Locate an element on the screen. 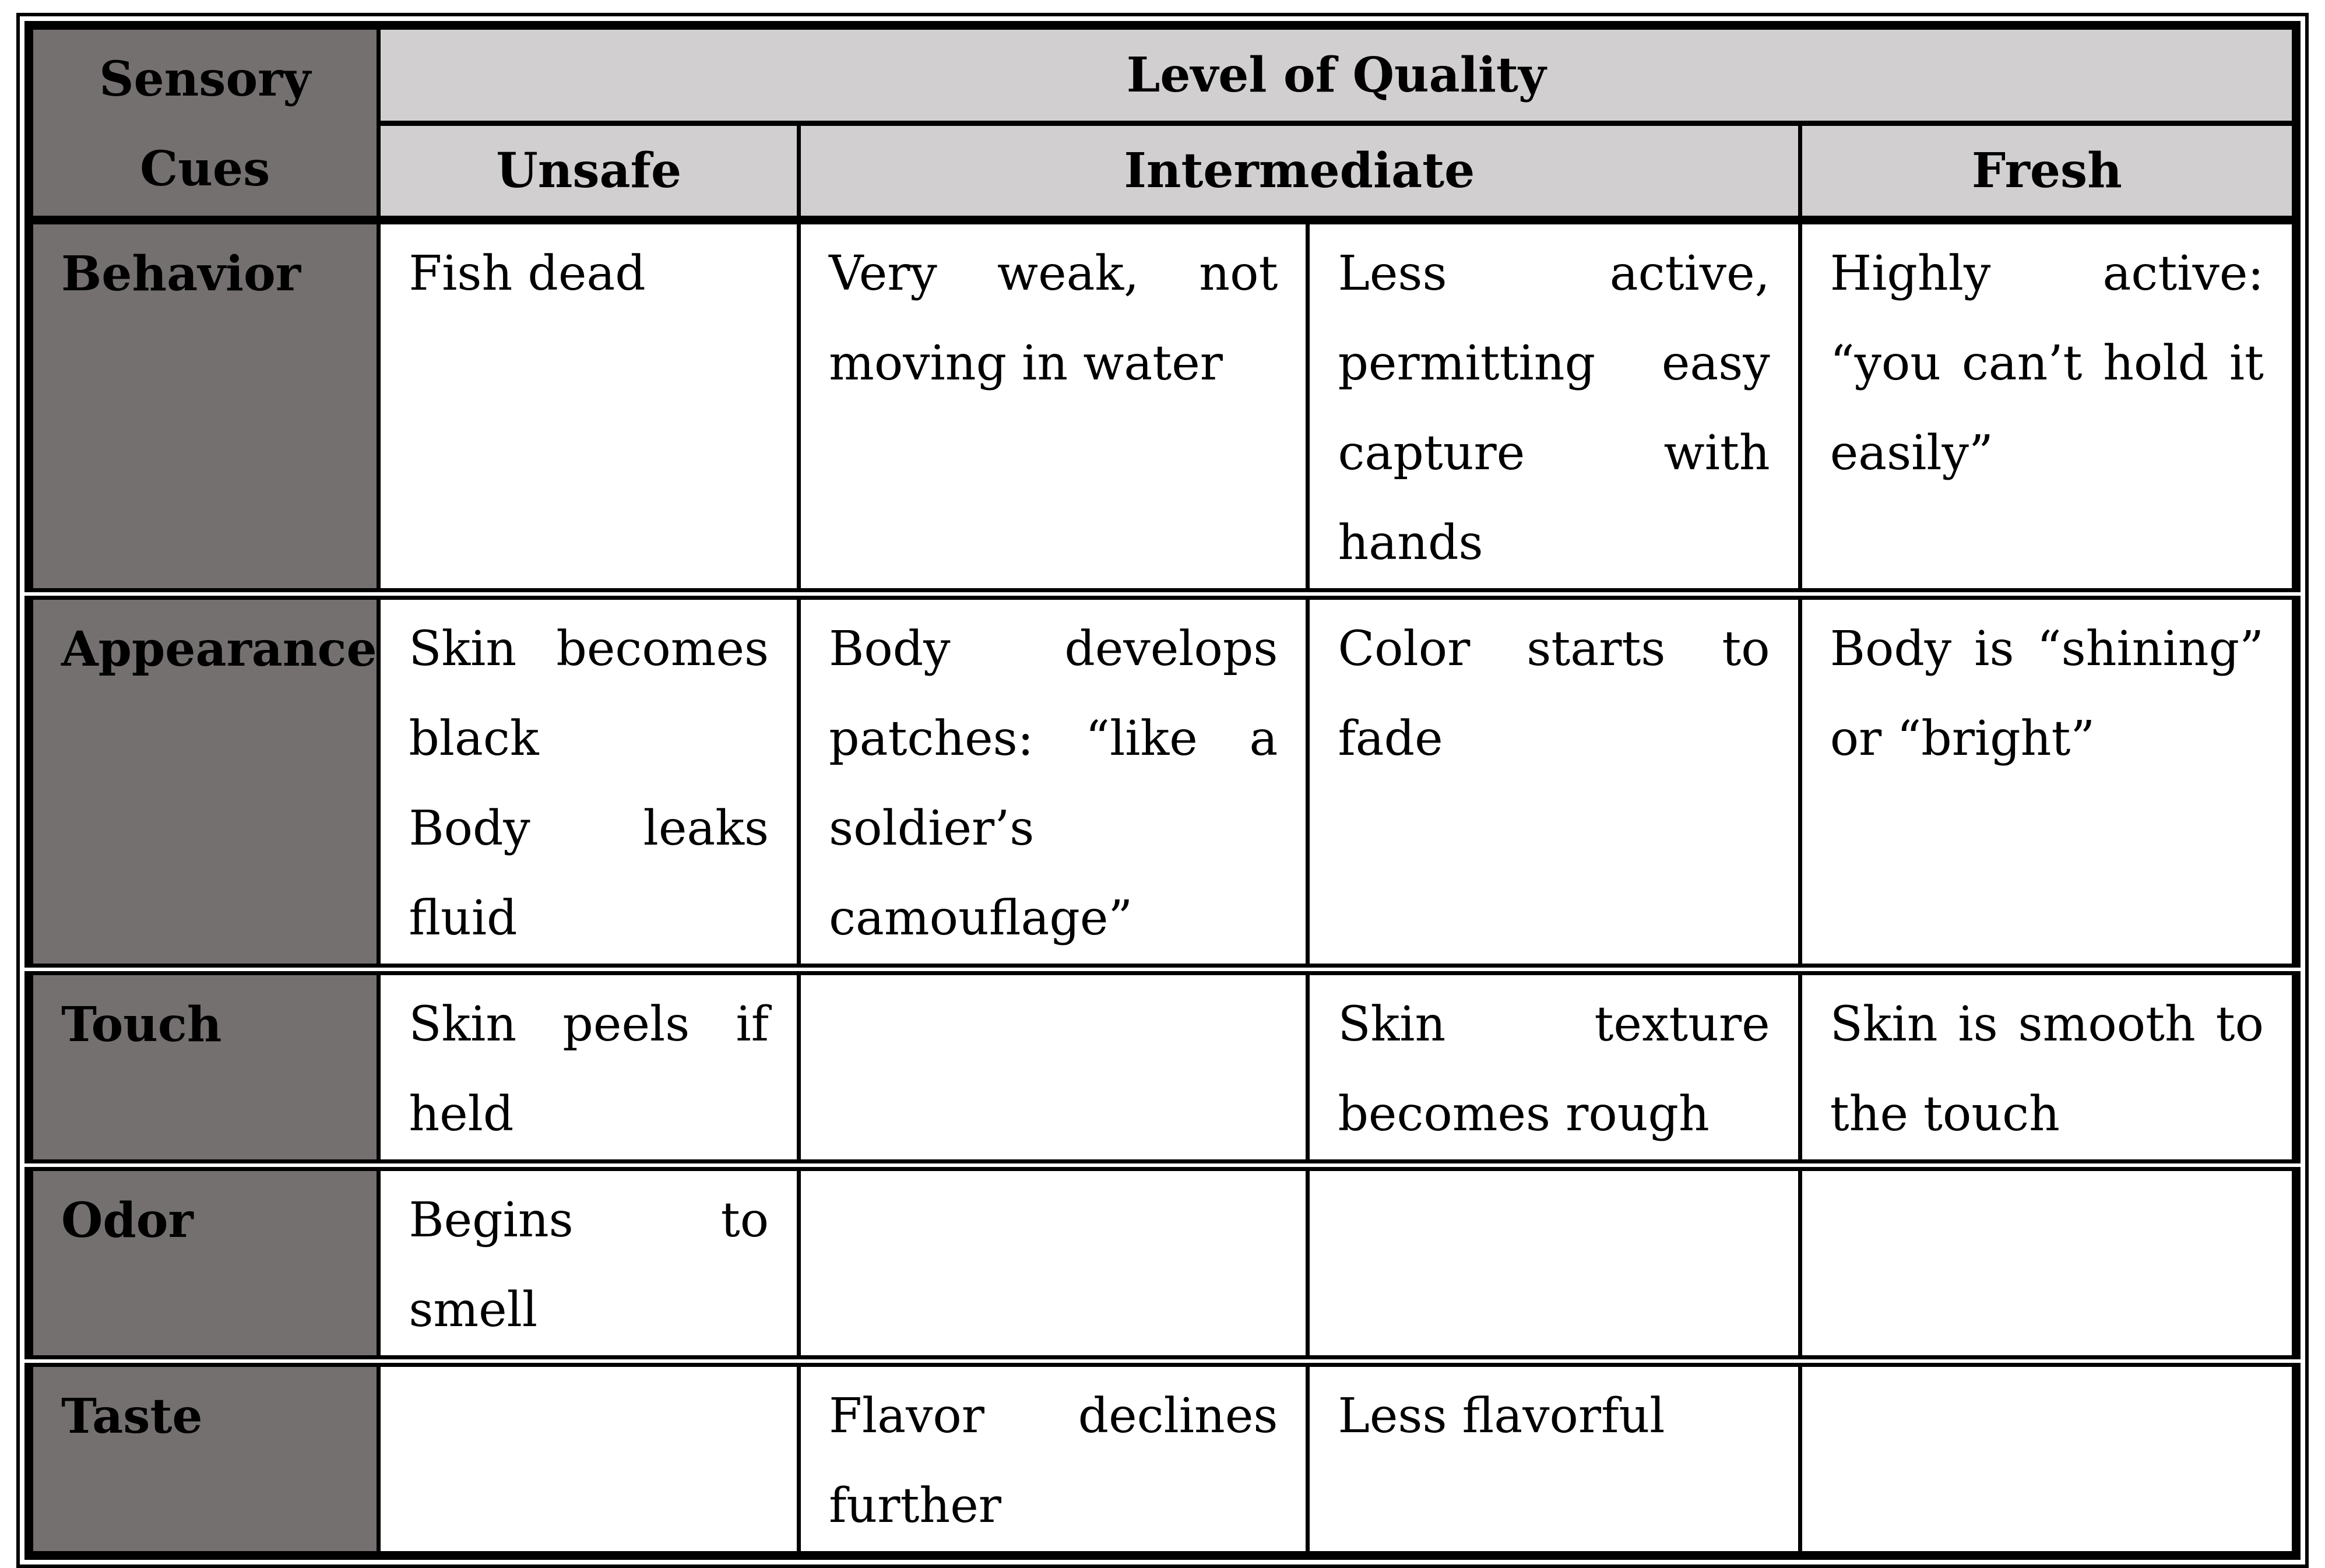 This screenshot has width=2325, height=1568. row-odor: Odor Begins to smell is located at coordinates (1163, 1265).